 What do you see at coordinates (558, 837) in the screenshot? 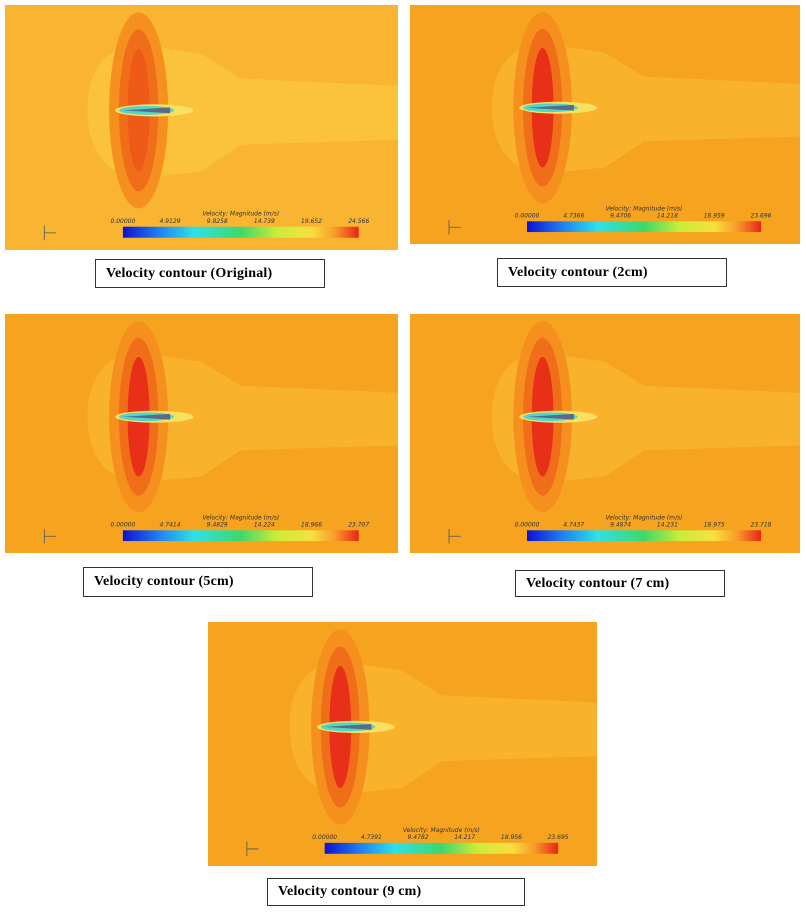
I see `colorbar-tick-label: 23.695` at bounding box center [558, 837].